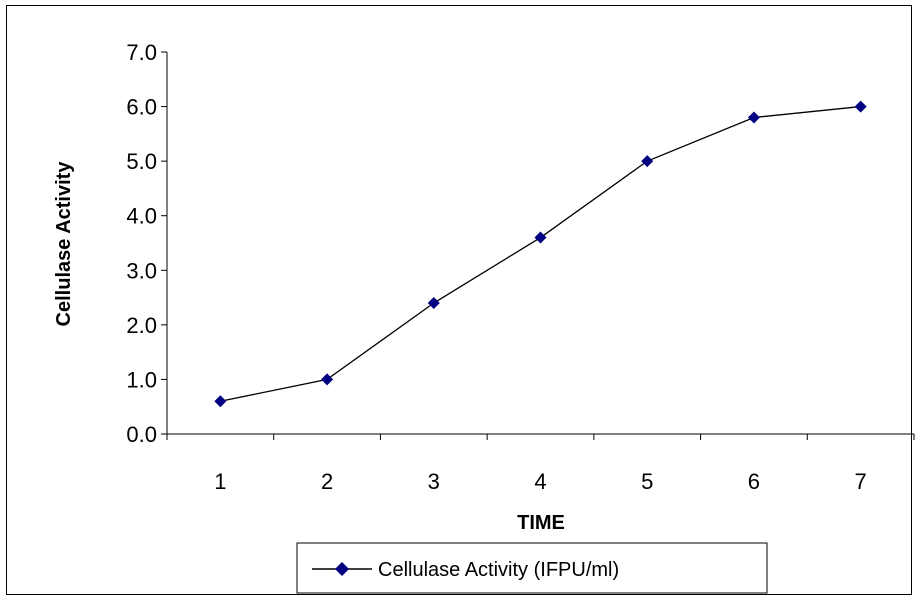 The height and width of the screenshot is (600, 918). Describe the element at coordinates (141, 270) in the screenshot. I see `y-tick-label: 3.0` at that location.